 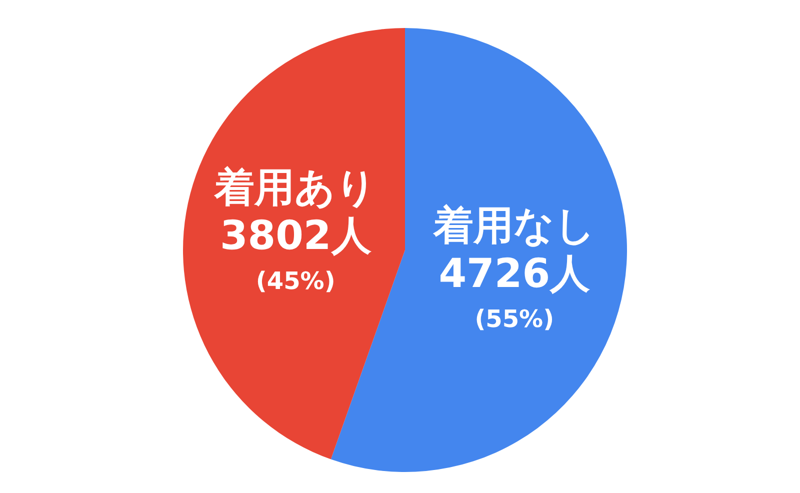 What do you see at coordinates (296, 254) in the screenshot?
I see `data-label: 3802人 (45%)` at bounding box center [296, 254].